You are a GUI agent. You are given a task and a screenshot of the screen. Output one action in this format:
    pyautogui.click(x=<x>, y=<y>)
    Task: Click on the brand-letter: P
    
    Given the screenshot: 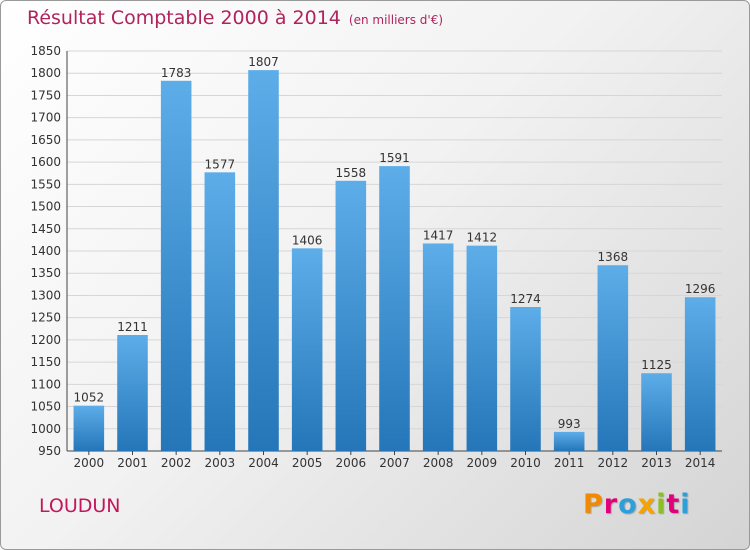 What is the action you would take?
    pyautogui.click(x=593, y=504)
    